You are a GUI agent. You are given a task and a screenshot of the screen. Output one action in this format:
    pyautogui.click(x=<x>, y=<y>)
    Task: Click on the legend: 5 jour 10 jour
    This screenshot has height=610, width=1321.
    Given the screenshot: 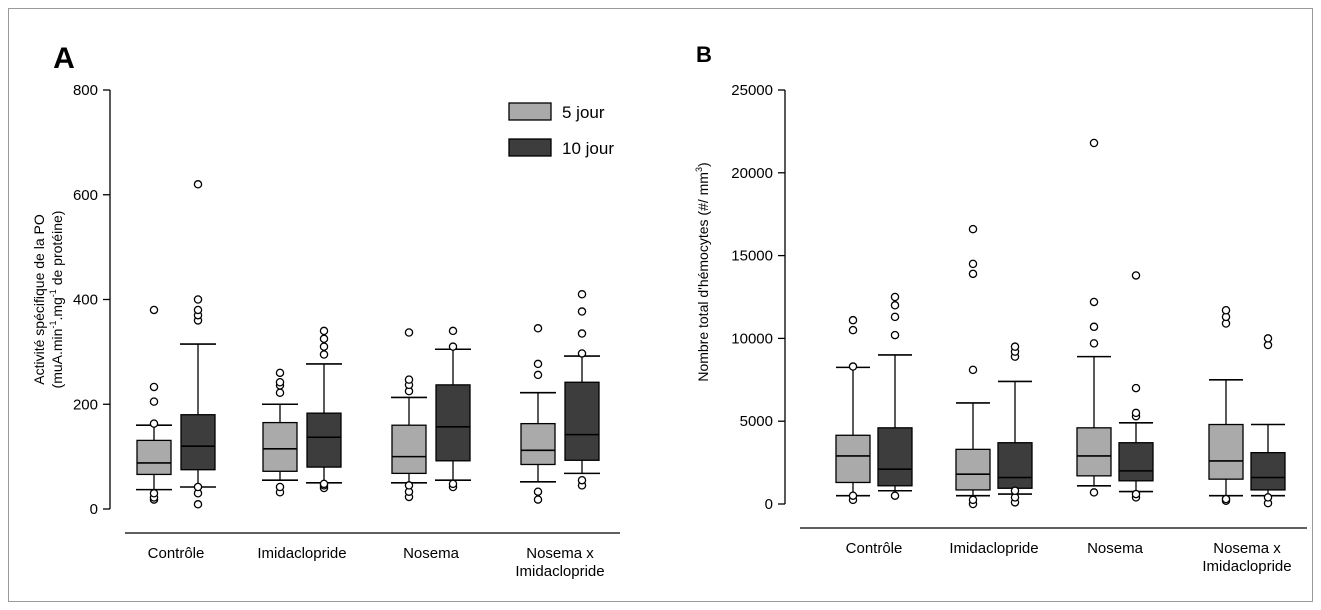 What is the action you would take?
    pyautogui.click(x=561, y=130)
    